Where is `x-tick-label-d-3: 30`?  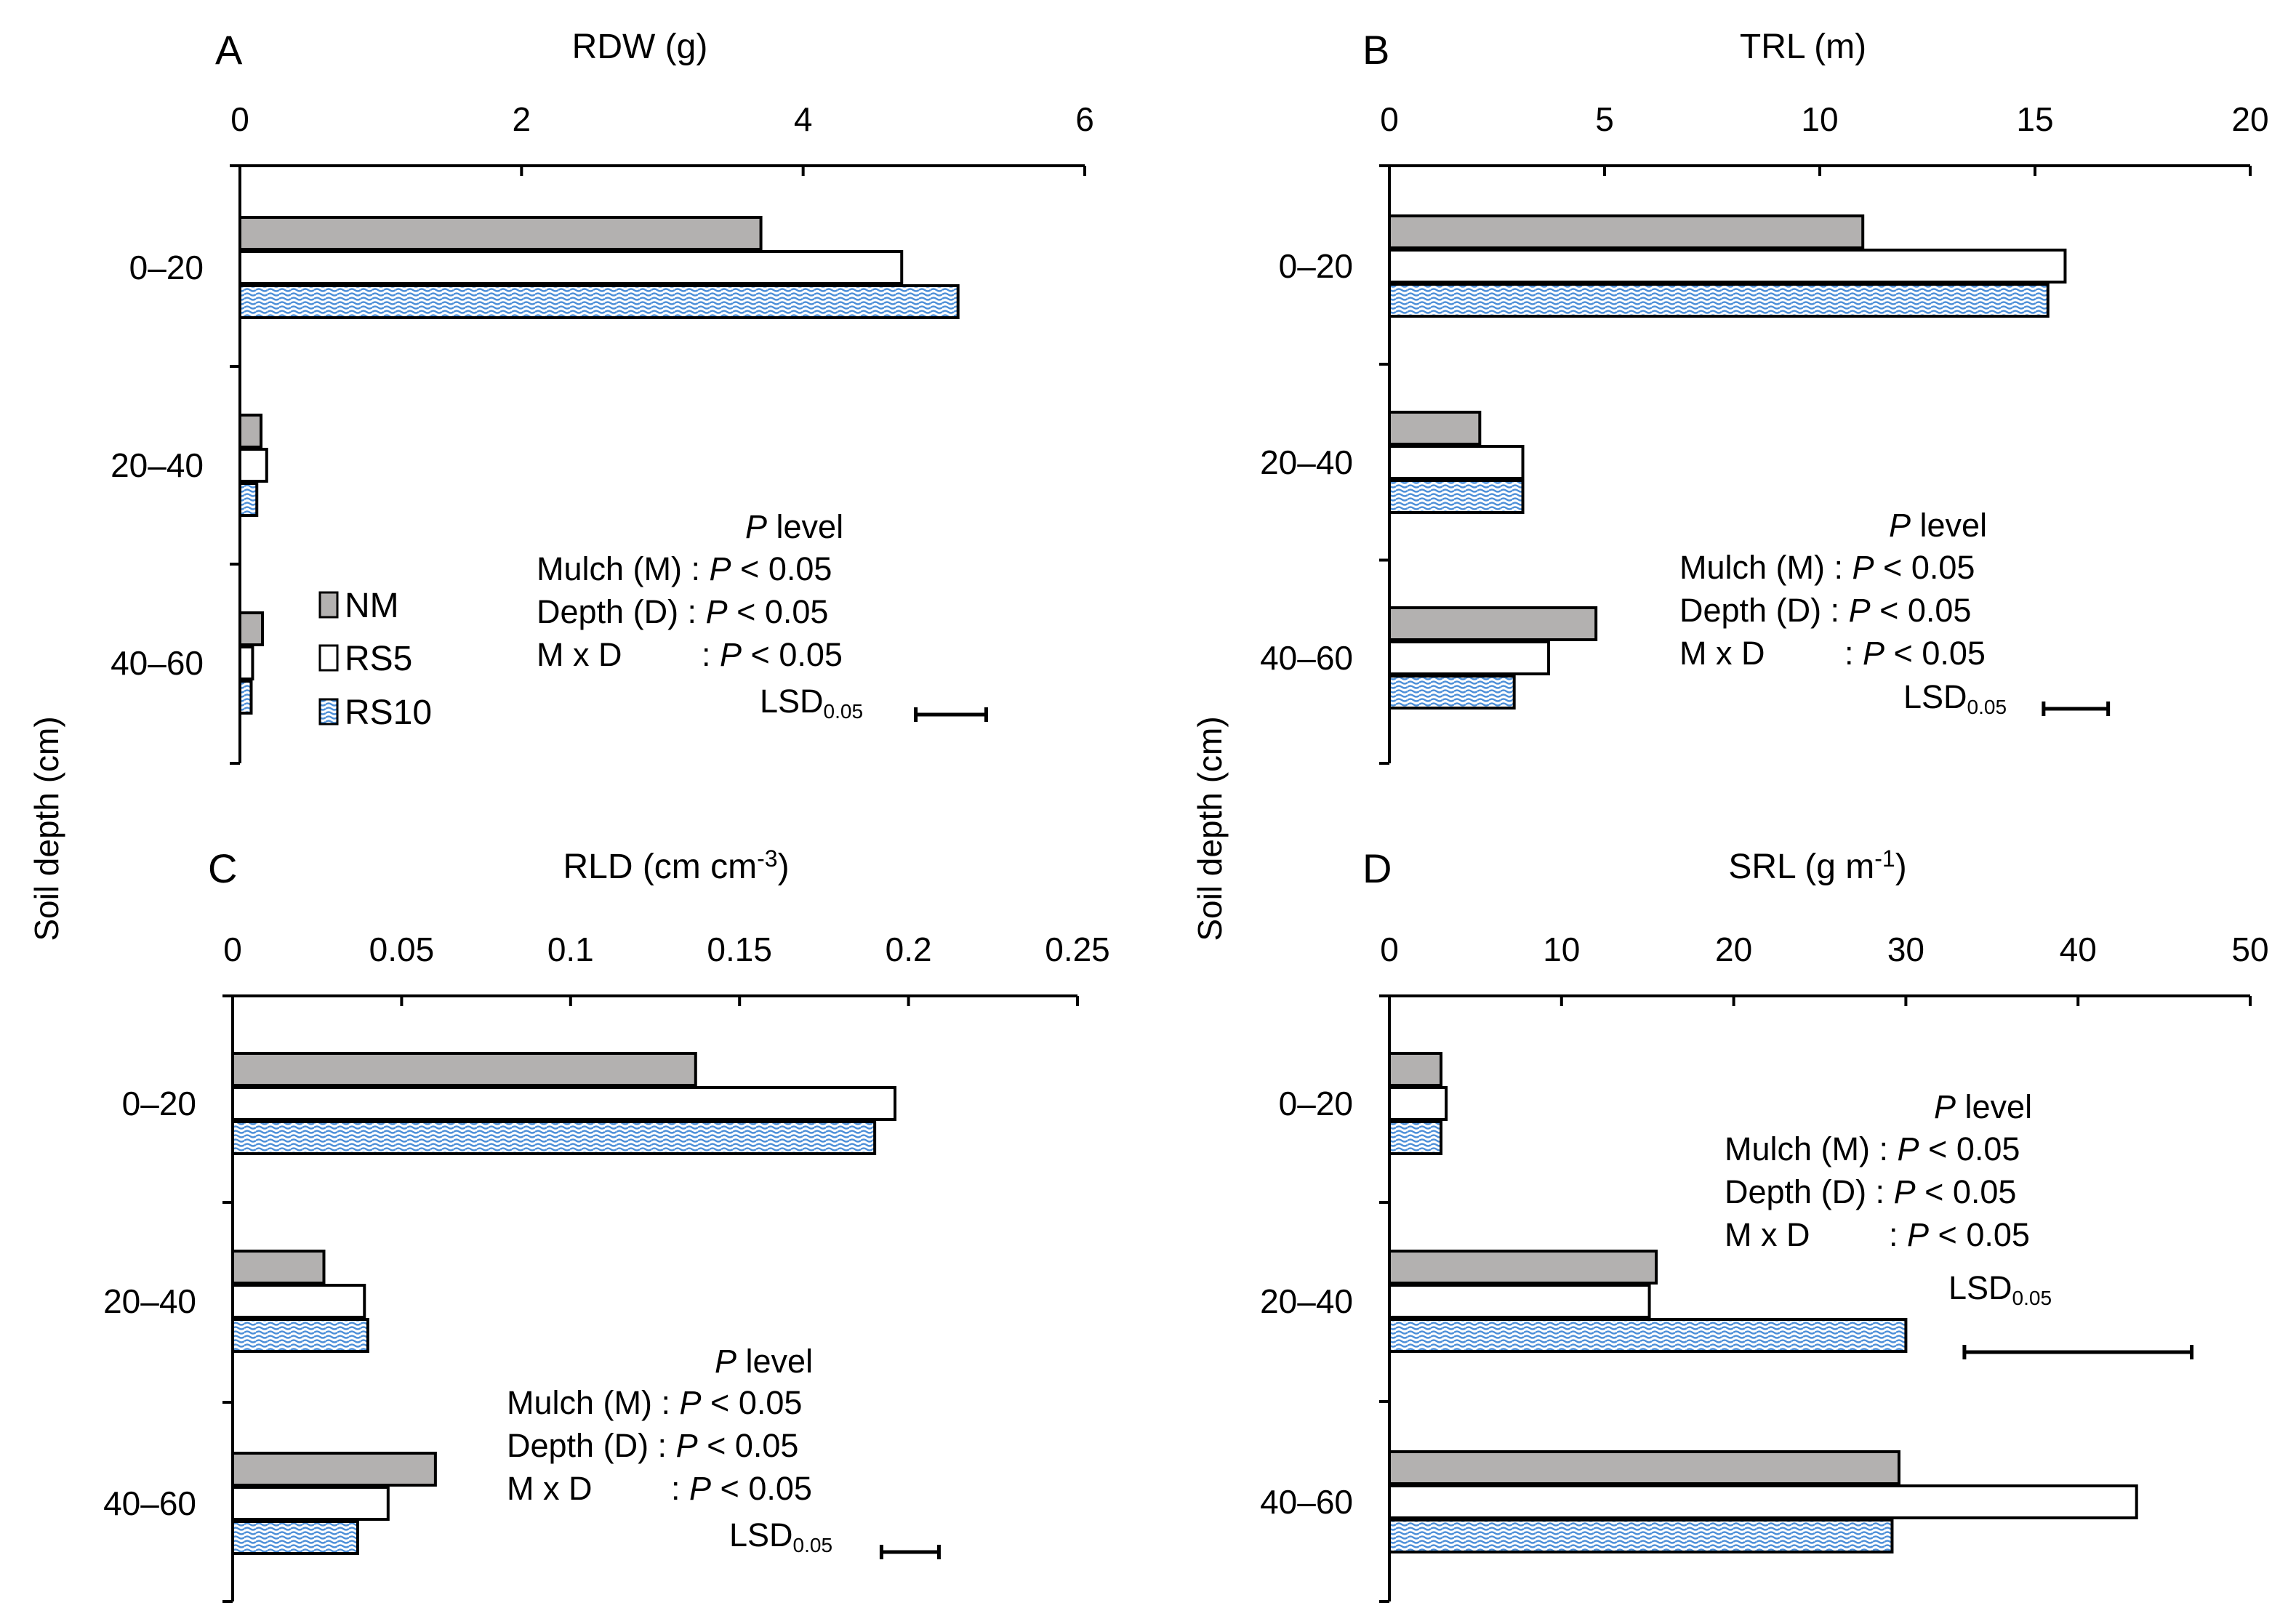 x-tick-label-d-3: 30 is located at coordinates (1905, 949).